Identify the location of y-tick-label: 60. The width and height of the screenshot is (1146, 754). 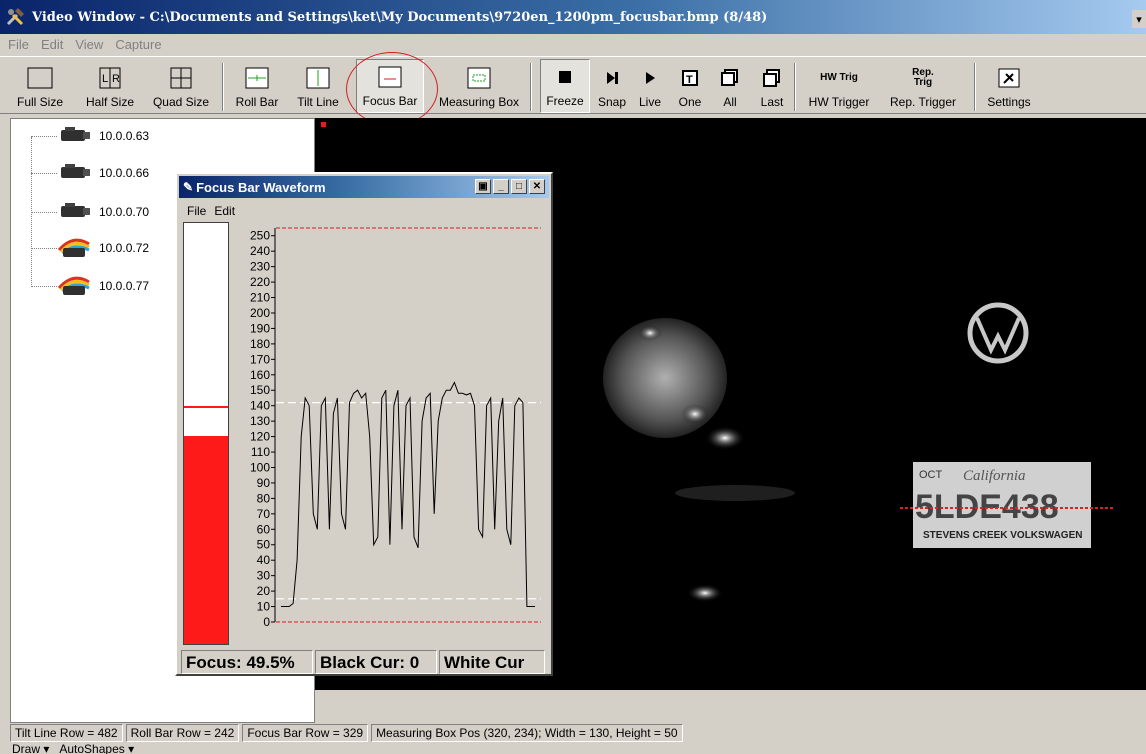
(264, 529).